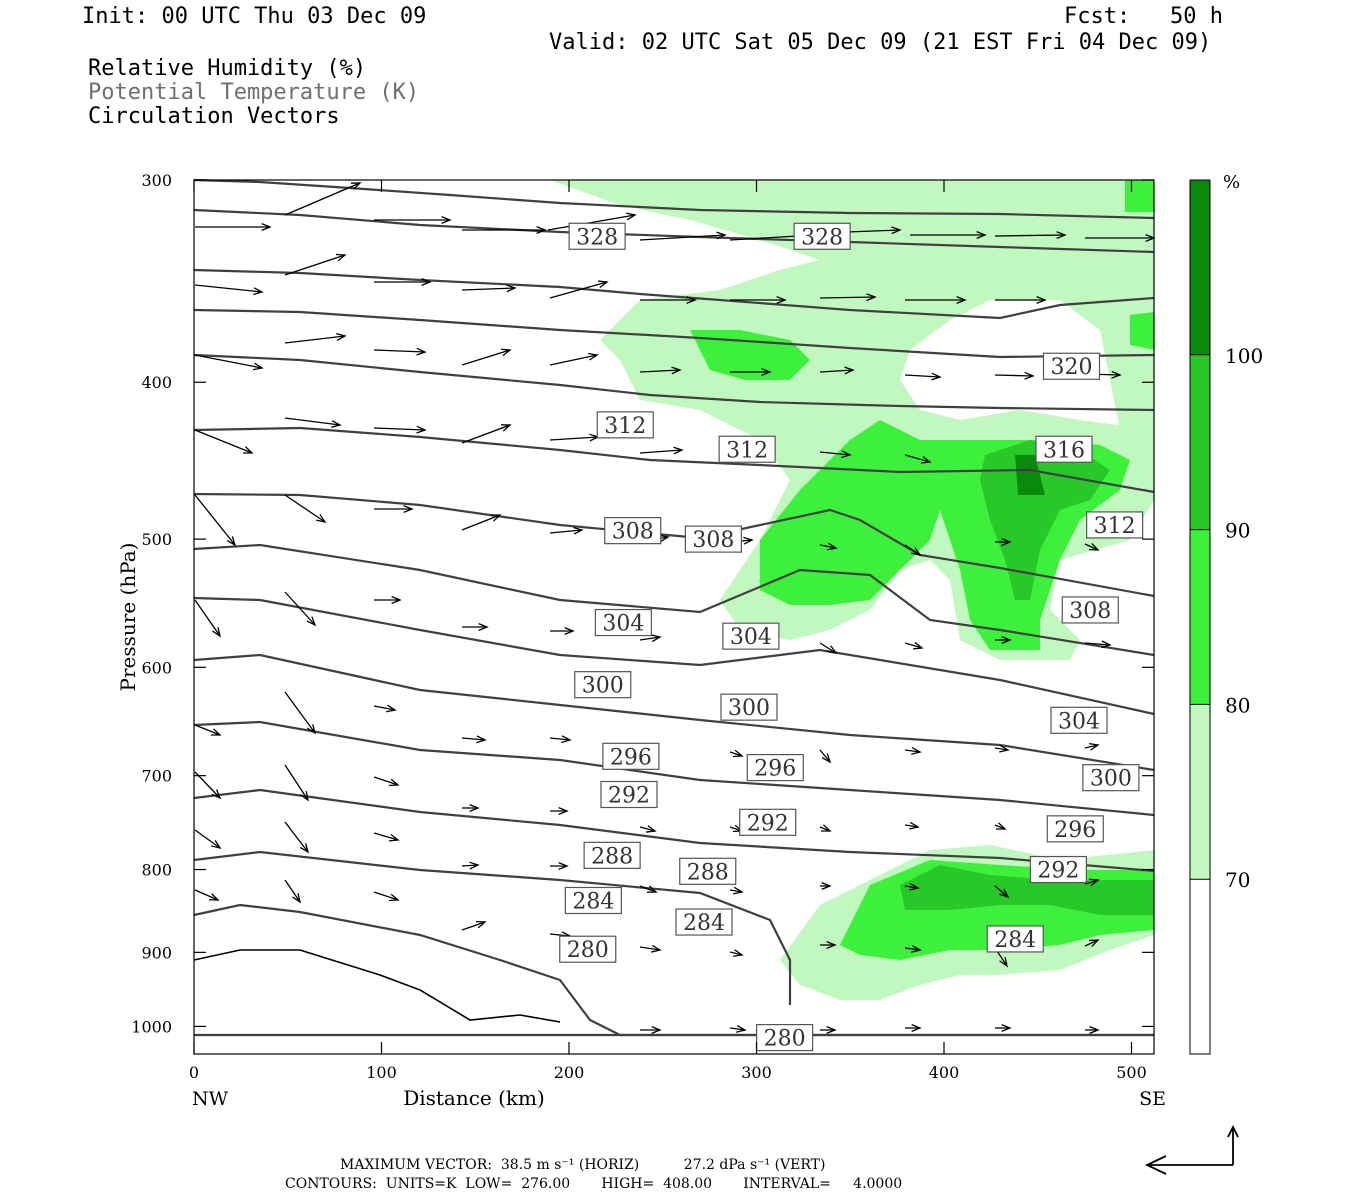 The width and height of the screenshot is (1350, 1200). Describe the element at coordinates (474, 1098) in the screenshot. I see `x-axis-label: Distance (km)` at that location.